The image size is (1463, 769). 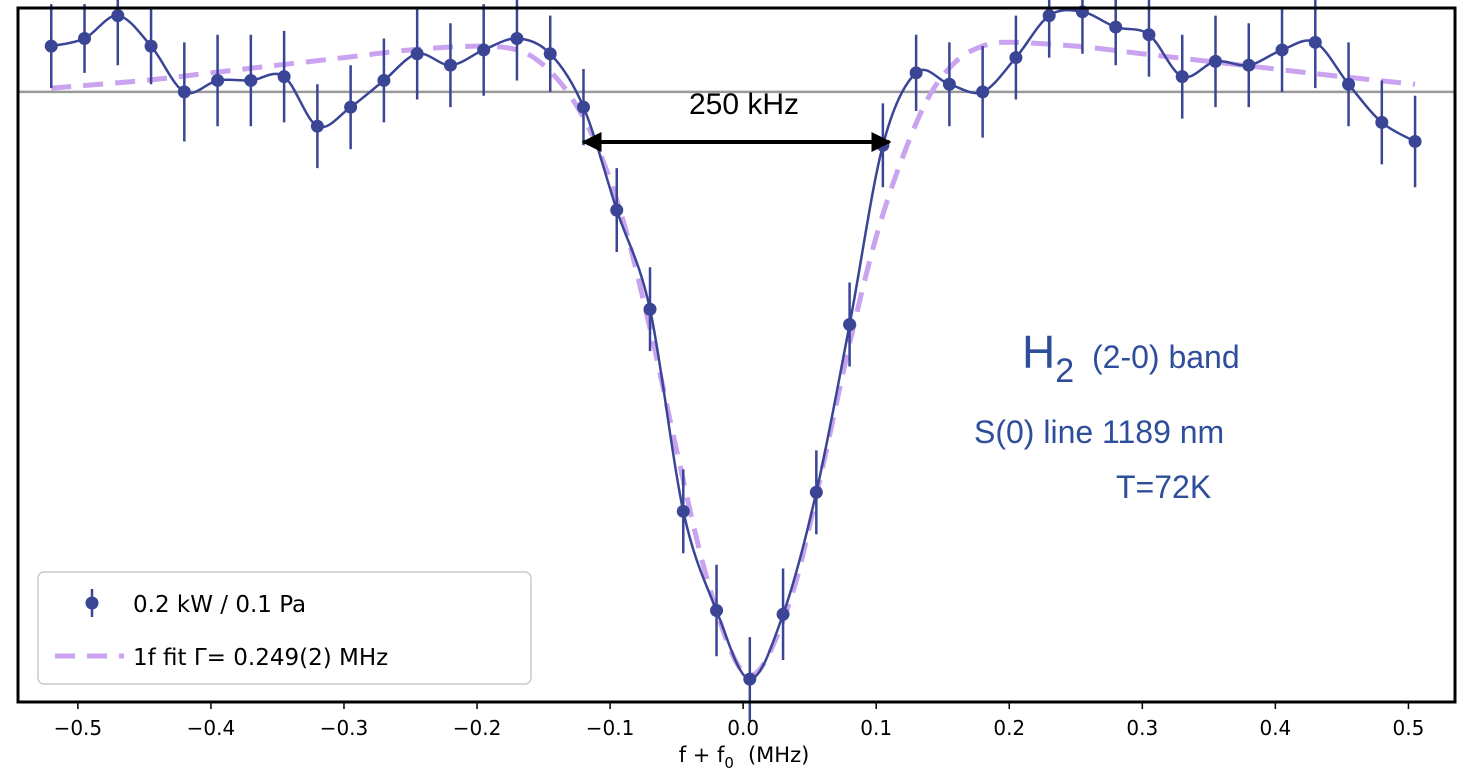 I want to click on legend-label-data: 0.2 kW / 0.1 Pa, so click(x=219, y=605).